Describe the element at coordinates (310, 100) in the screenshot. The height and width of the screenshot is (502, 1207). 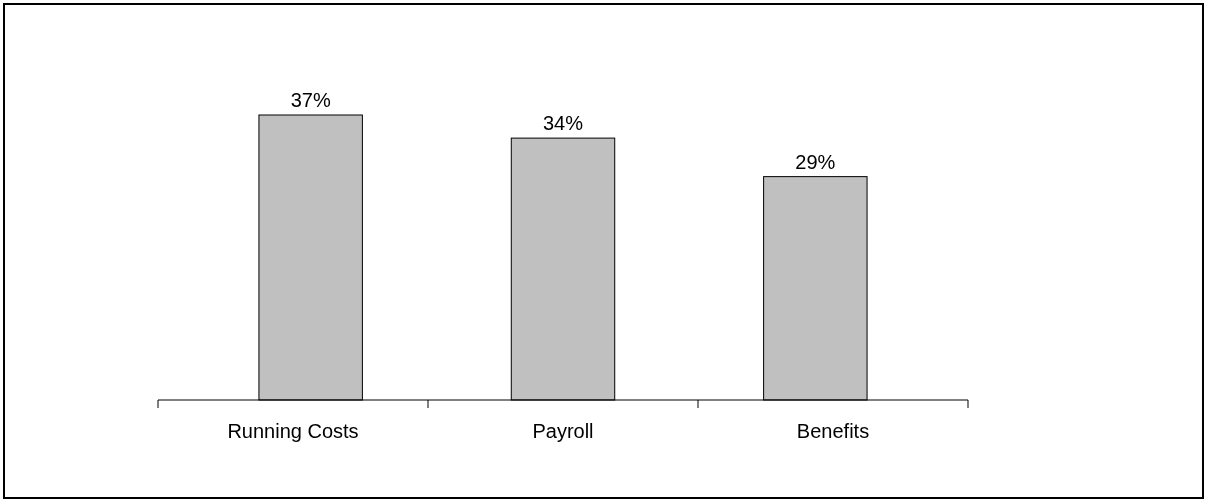
I see `data-label: 37%` at that location.